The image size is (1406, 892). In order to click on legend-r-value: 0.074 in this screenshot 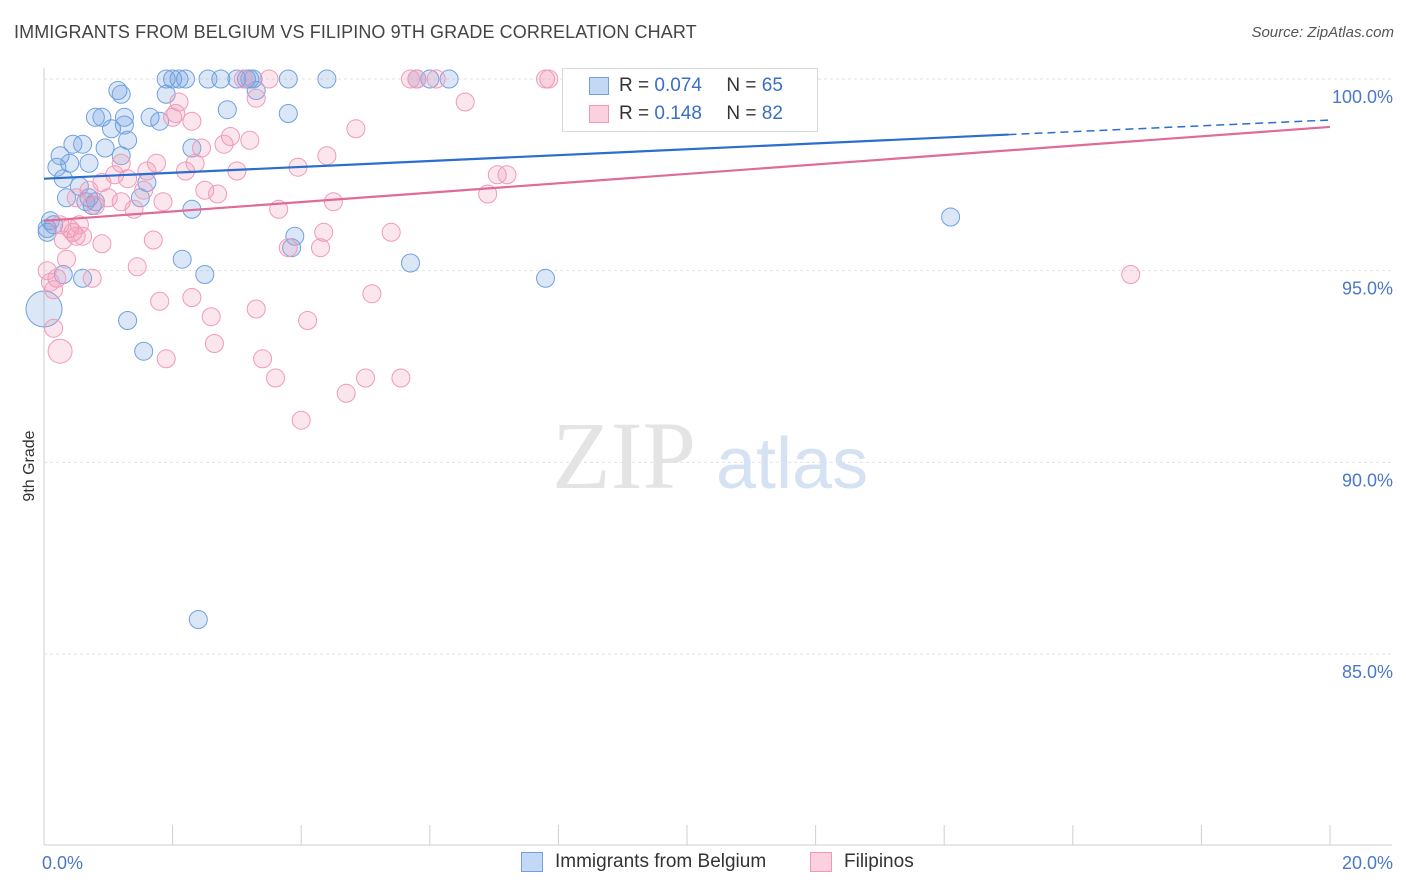, I will do `click(678, 85)`.